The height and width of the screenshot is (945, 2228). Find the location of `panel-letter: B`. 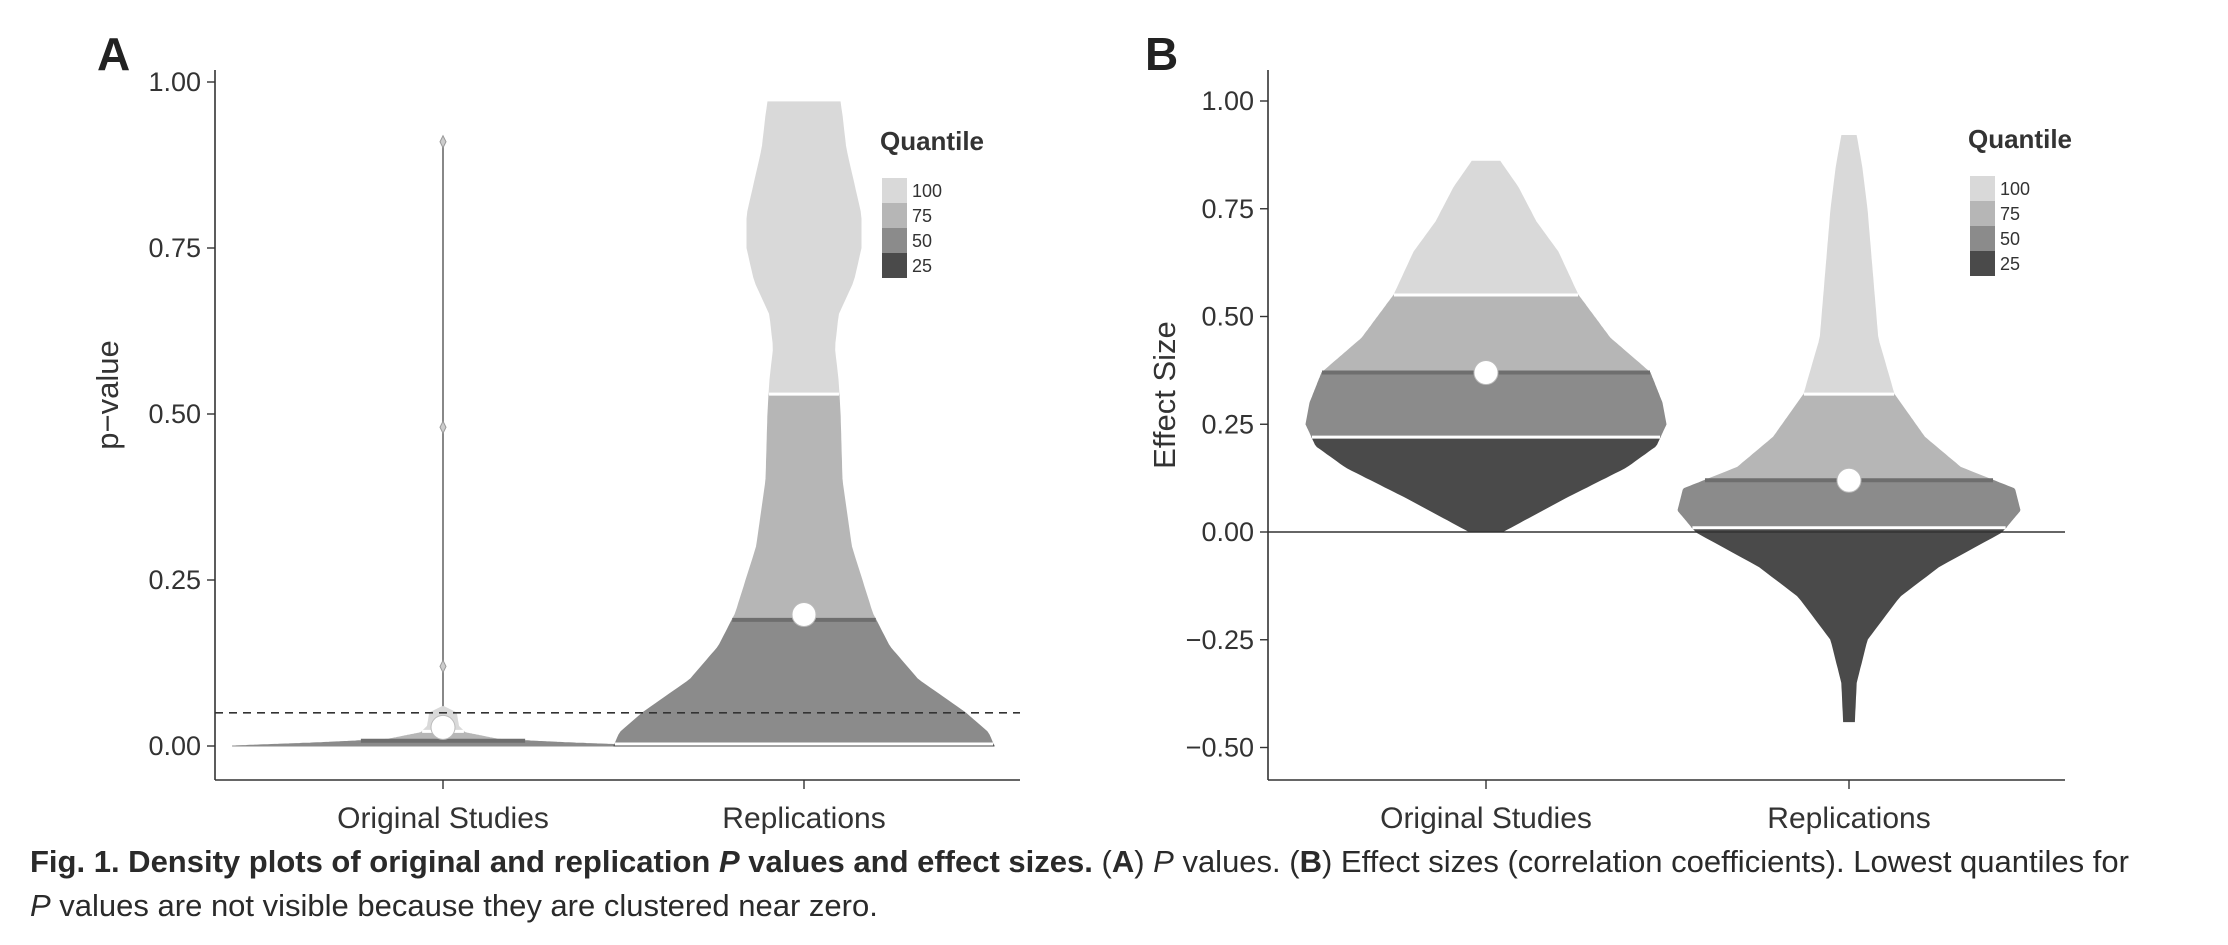

panel-letter: B is located at coordinates (1161, 54).